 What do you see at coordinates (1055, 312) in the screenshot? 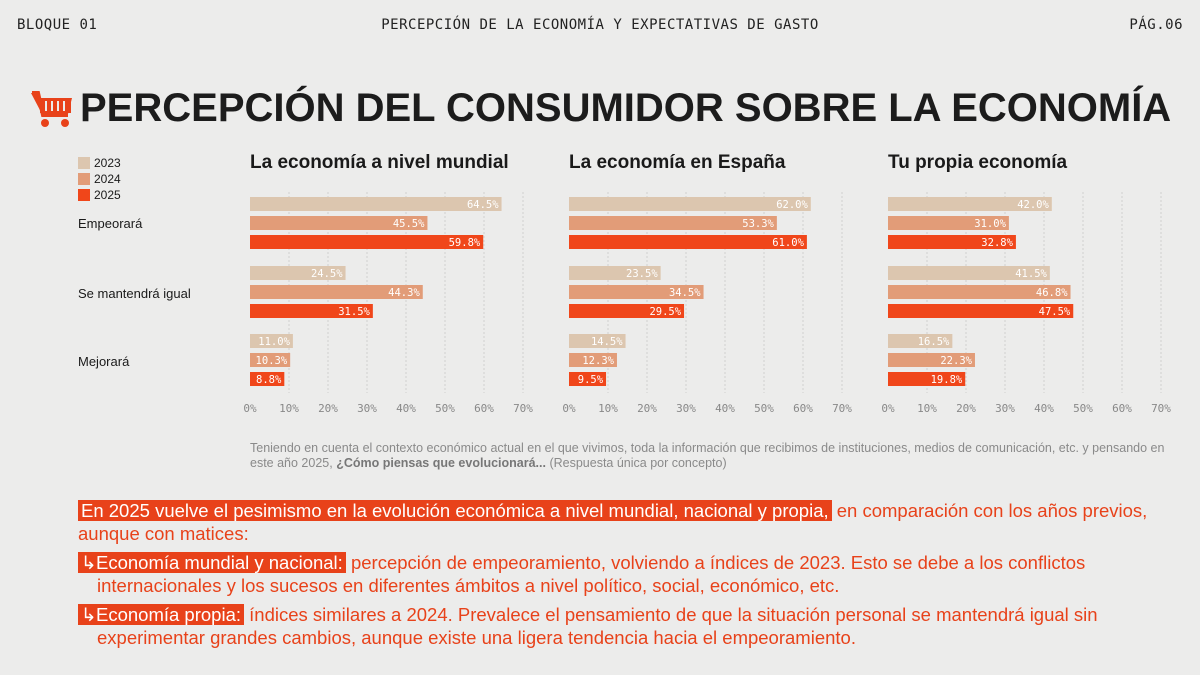
I see `data-label: 47.5%` at bounding box center [1055, 312].